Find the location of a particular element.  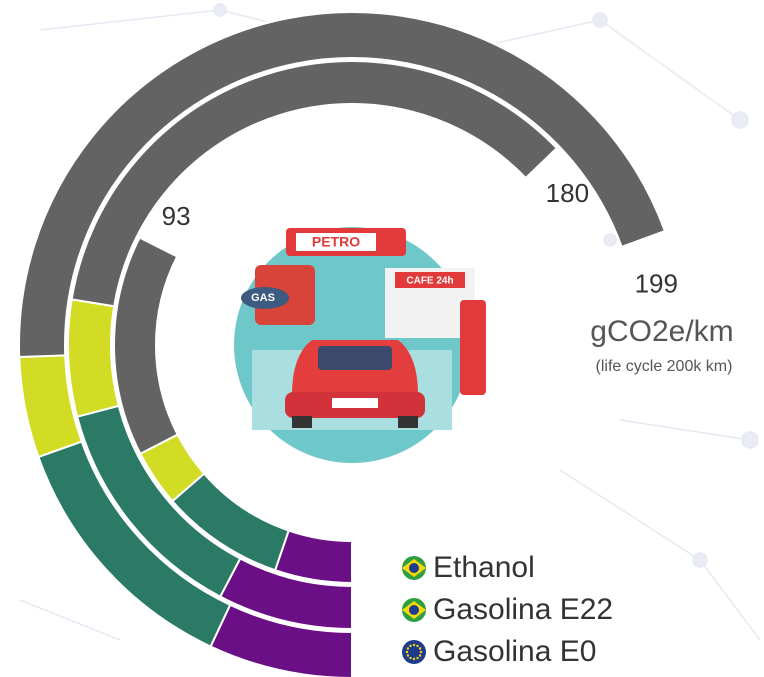

total-label: 93 is located at coordinates (176, 216).